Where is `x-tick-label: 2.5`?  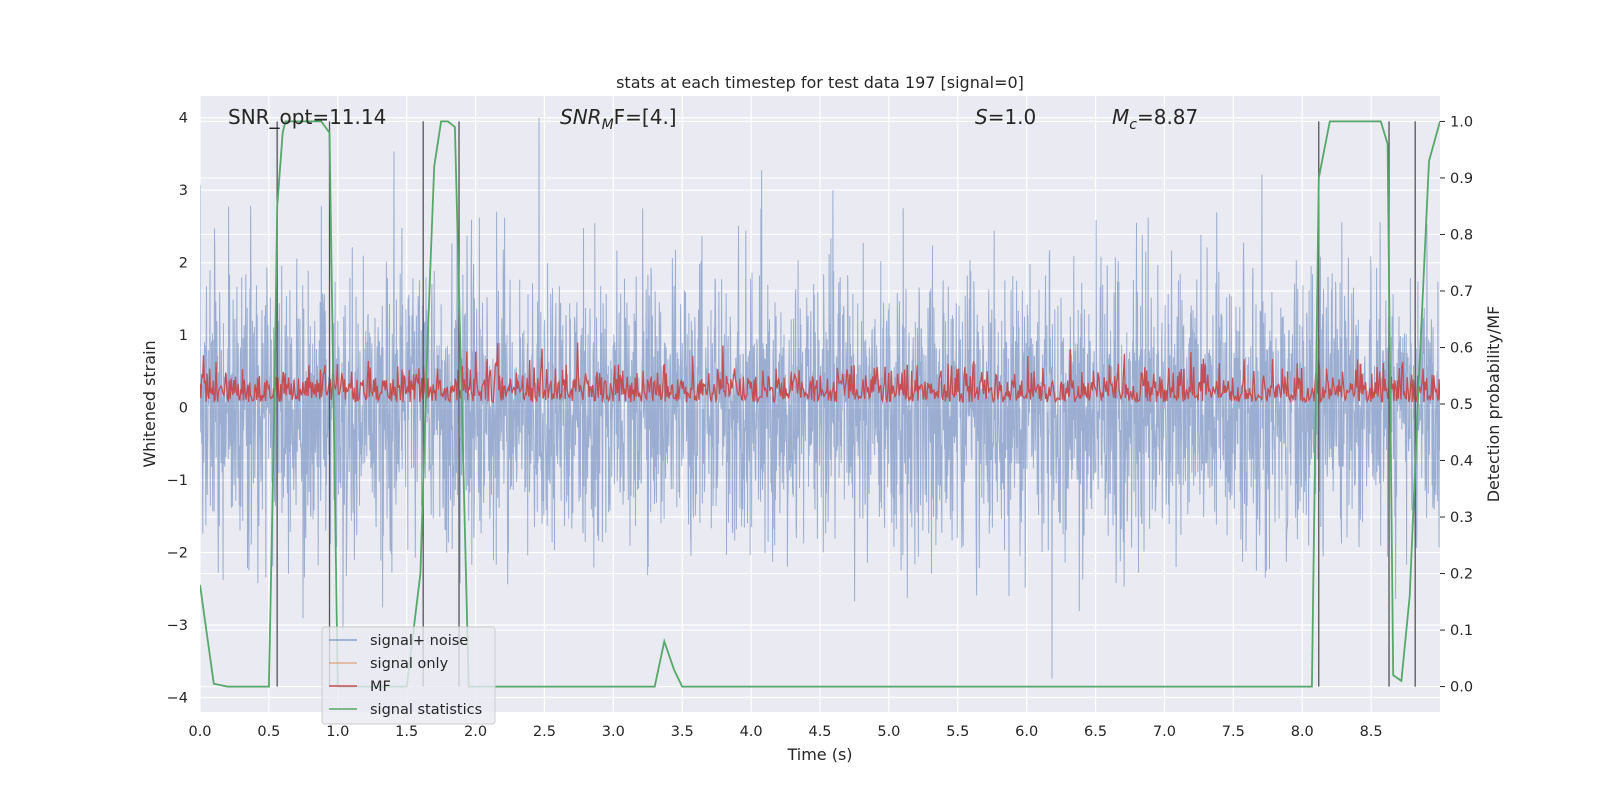
x-tick-label: 2.5 is located at coordinates (544, 732).